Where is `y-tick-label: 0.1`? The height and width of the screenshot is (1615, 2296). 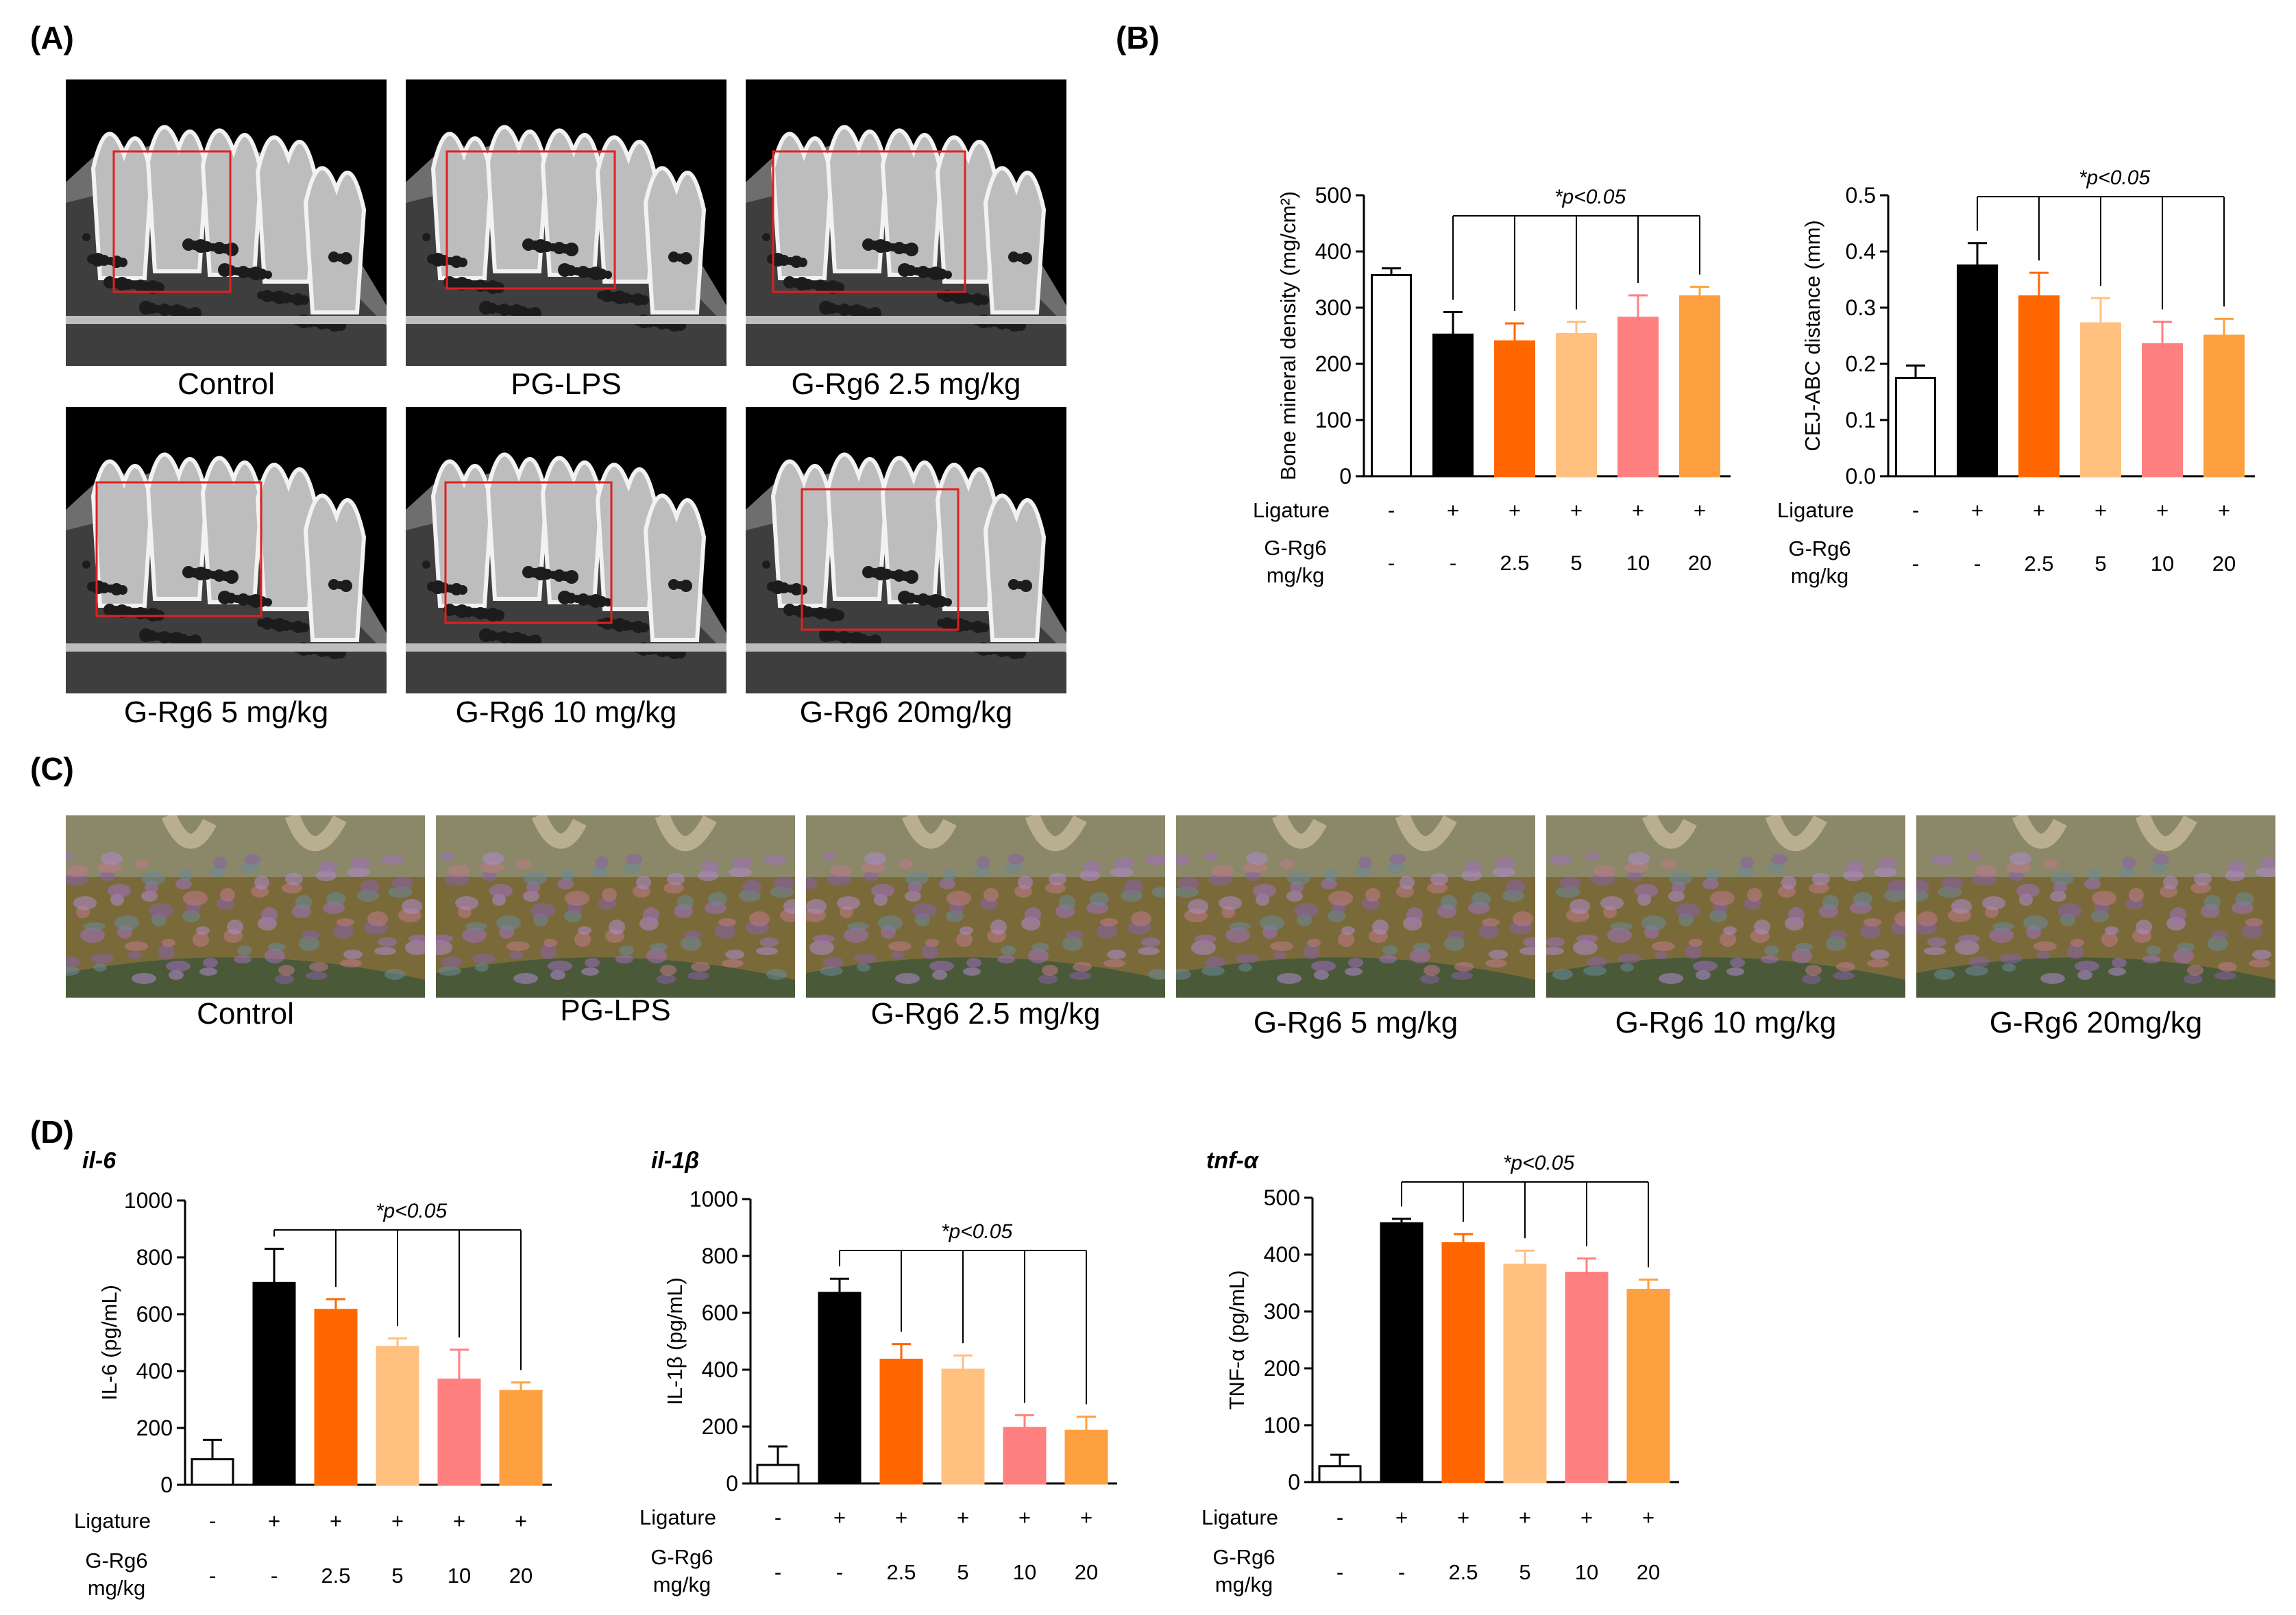 y-tick-label: 0.1 is located at coordinates (1861, 420).